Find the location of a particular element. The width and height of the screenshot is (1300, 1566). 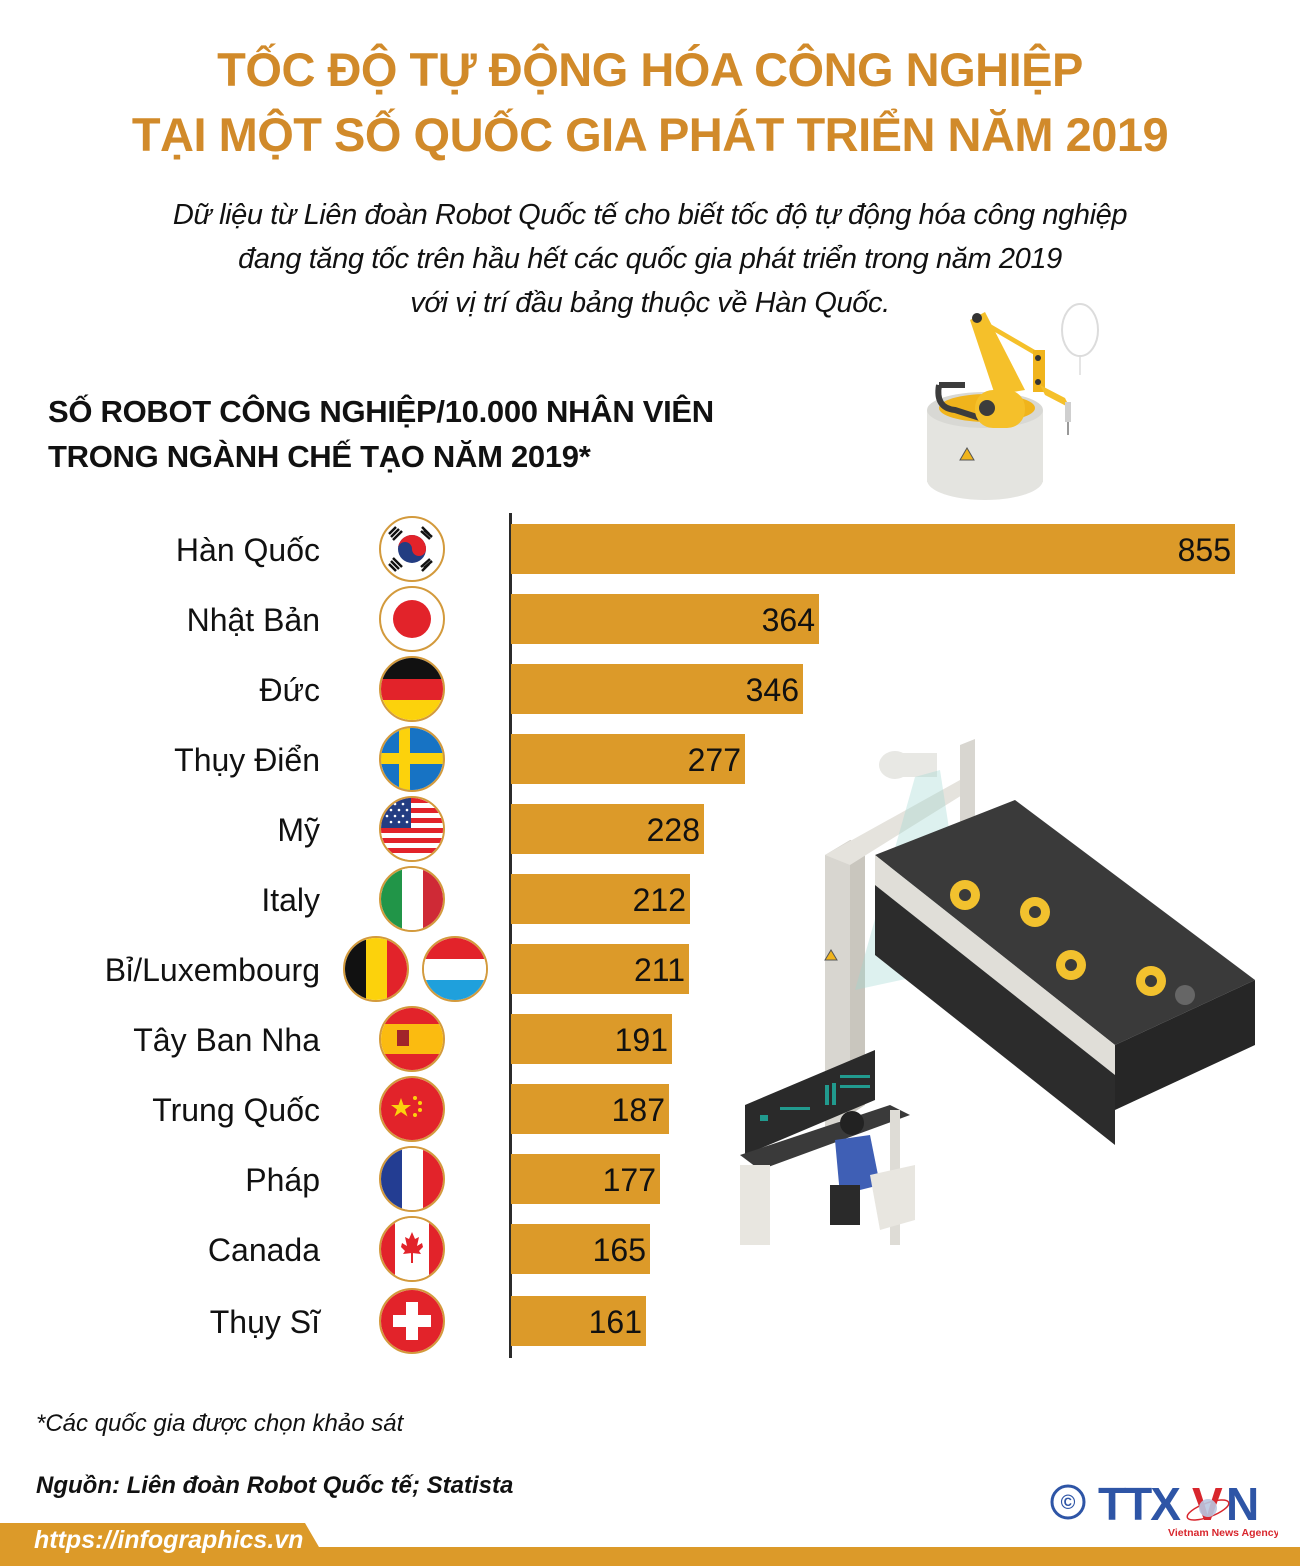

germany-flag-icon is located at coordinates (412, 689).